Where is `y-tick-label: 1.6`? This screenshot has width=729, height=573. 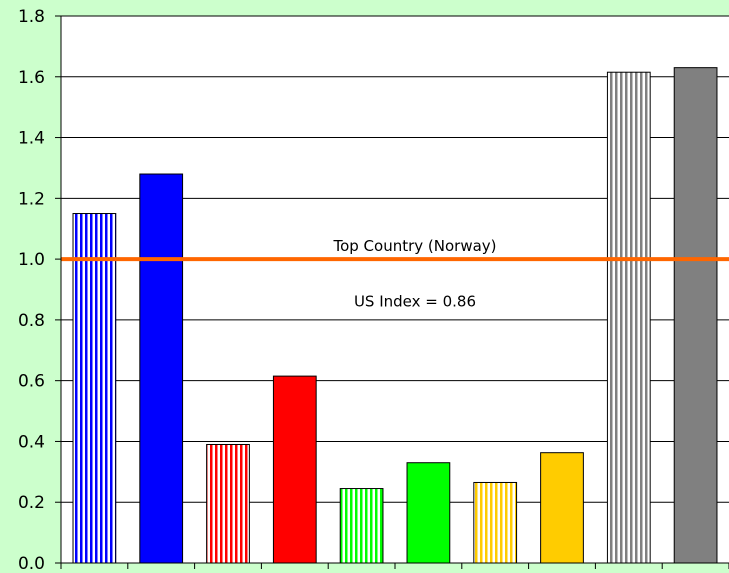 y-tick-label: 1.6 is located at coordinates (31, 78).